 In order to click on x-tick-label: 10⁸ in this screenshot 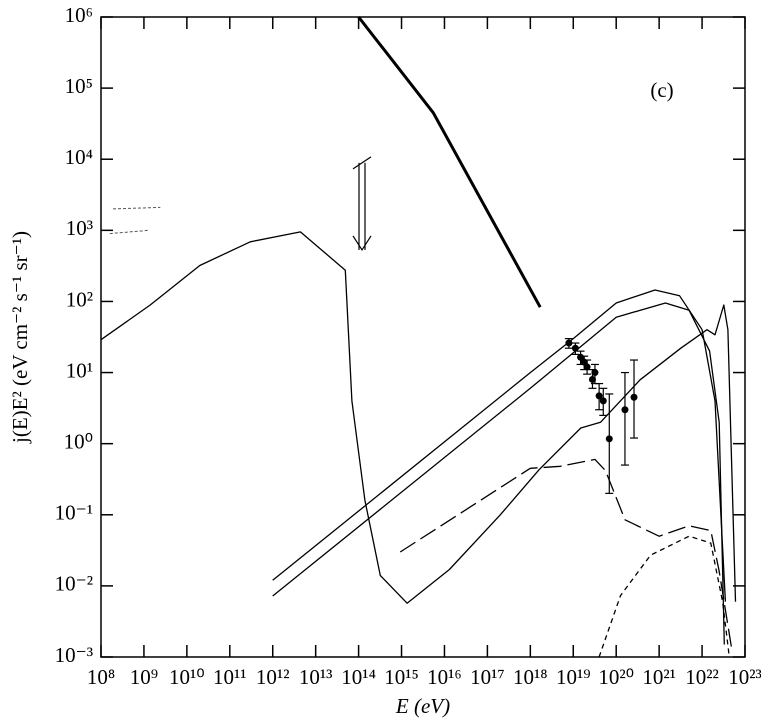, I will do `click(101, 677)`.